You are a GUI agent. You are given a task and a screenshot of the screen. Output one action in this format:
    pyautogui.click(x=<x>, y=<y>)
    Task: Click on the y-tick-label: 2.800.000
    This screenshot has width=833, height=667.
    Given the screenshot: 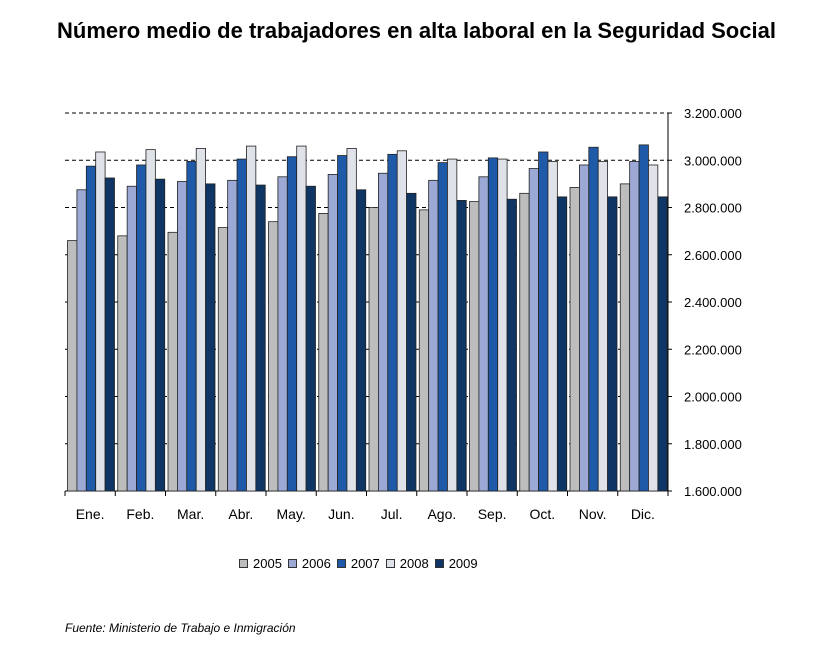 What is the action you would take?
    pyautogui.click(x=713, y=208)
    